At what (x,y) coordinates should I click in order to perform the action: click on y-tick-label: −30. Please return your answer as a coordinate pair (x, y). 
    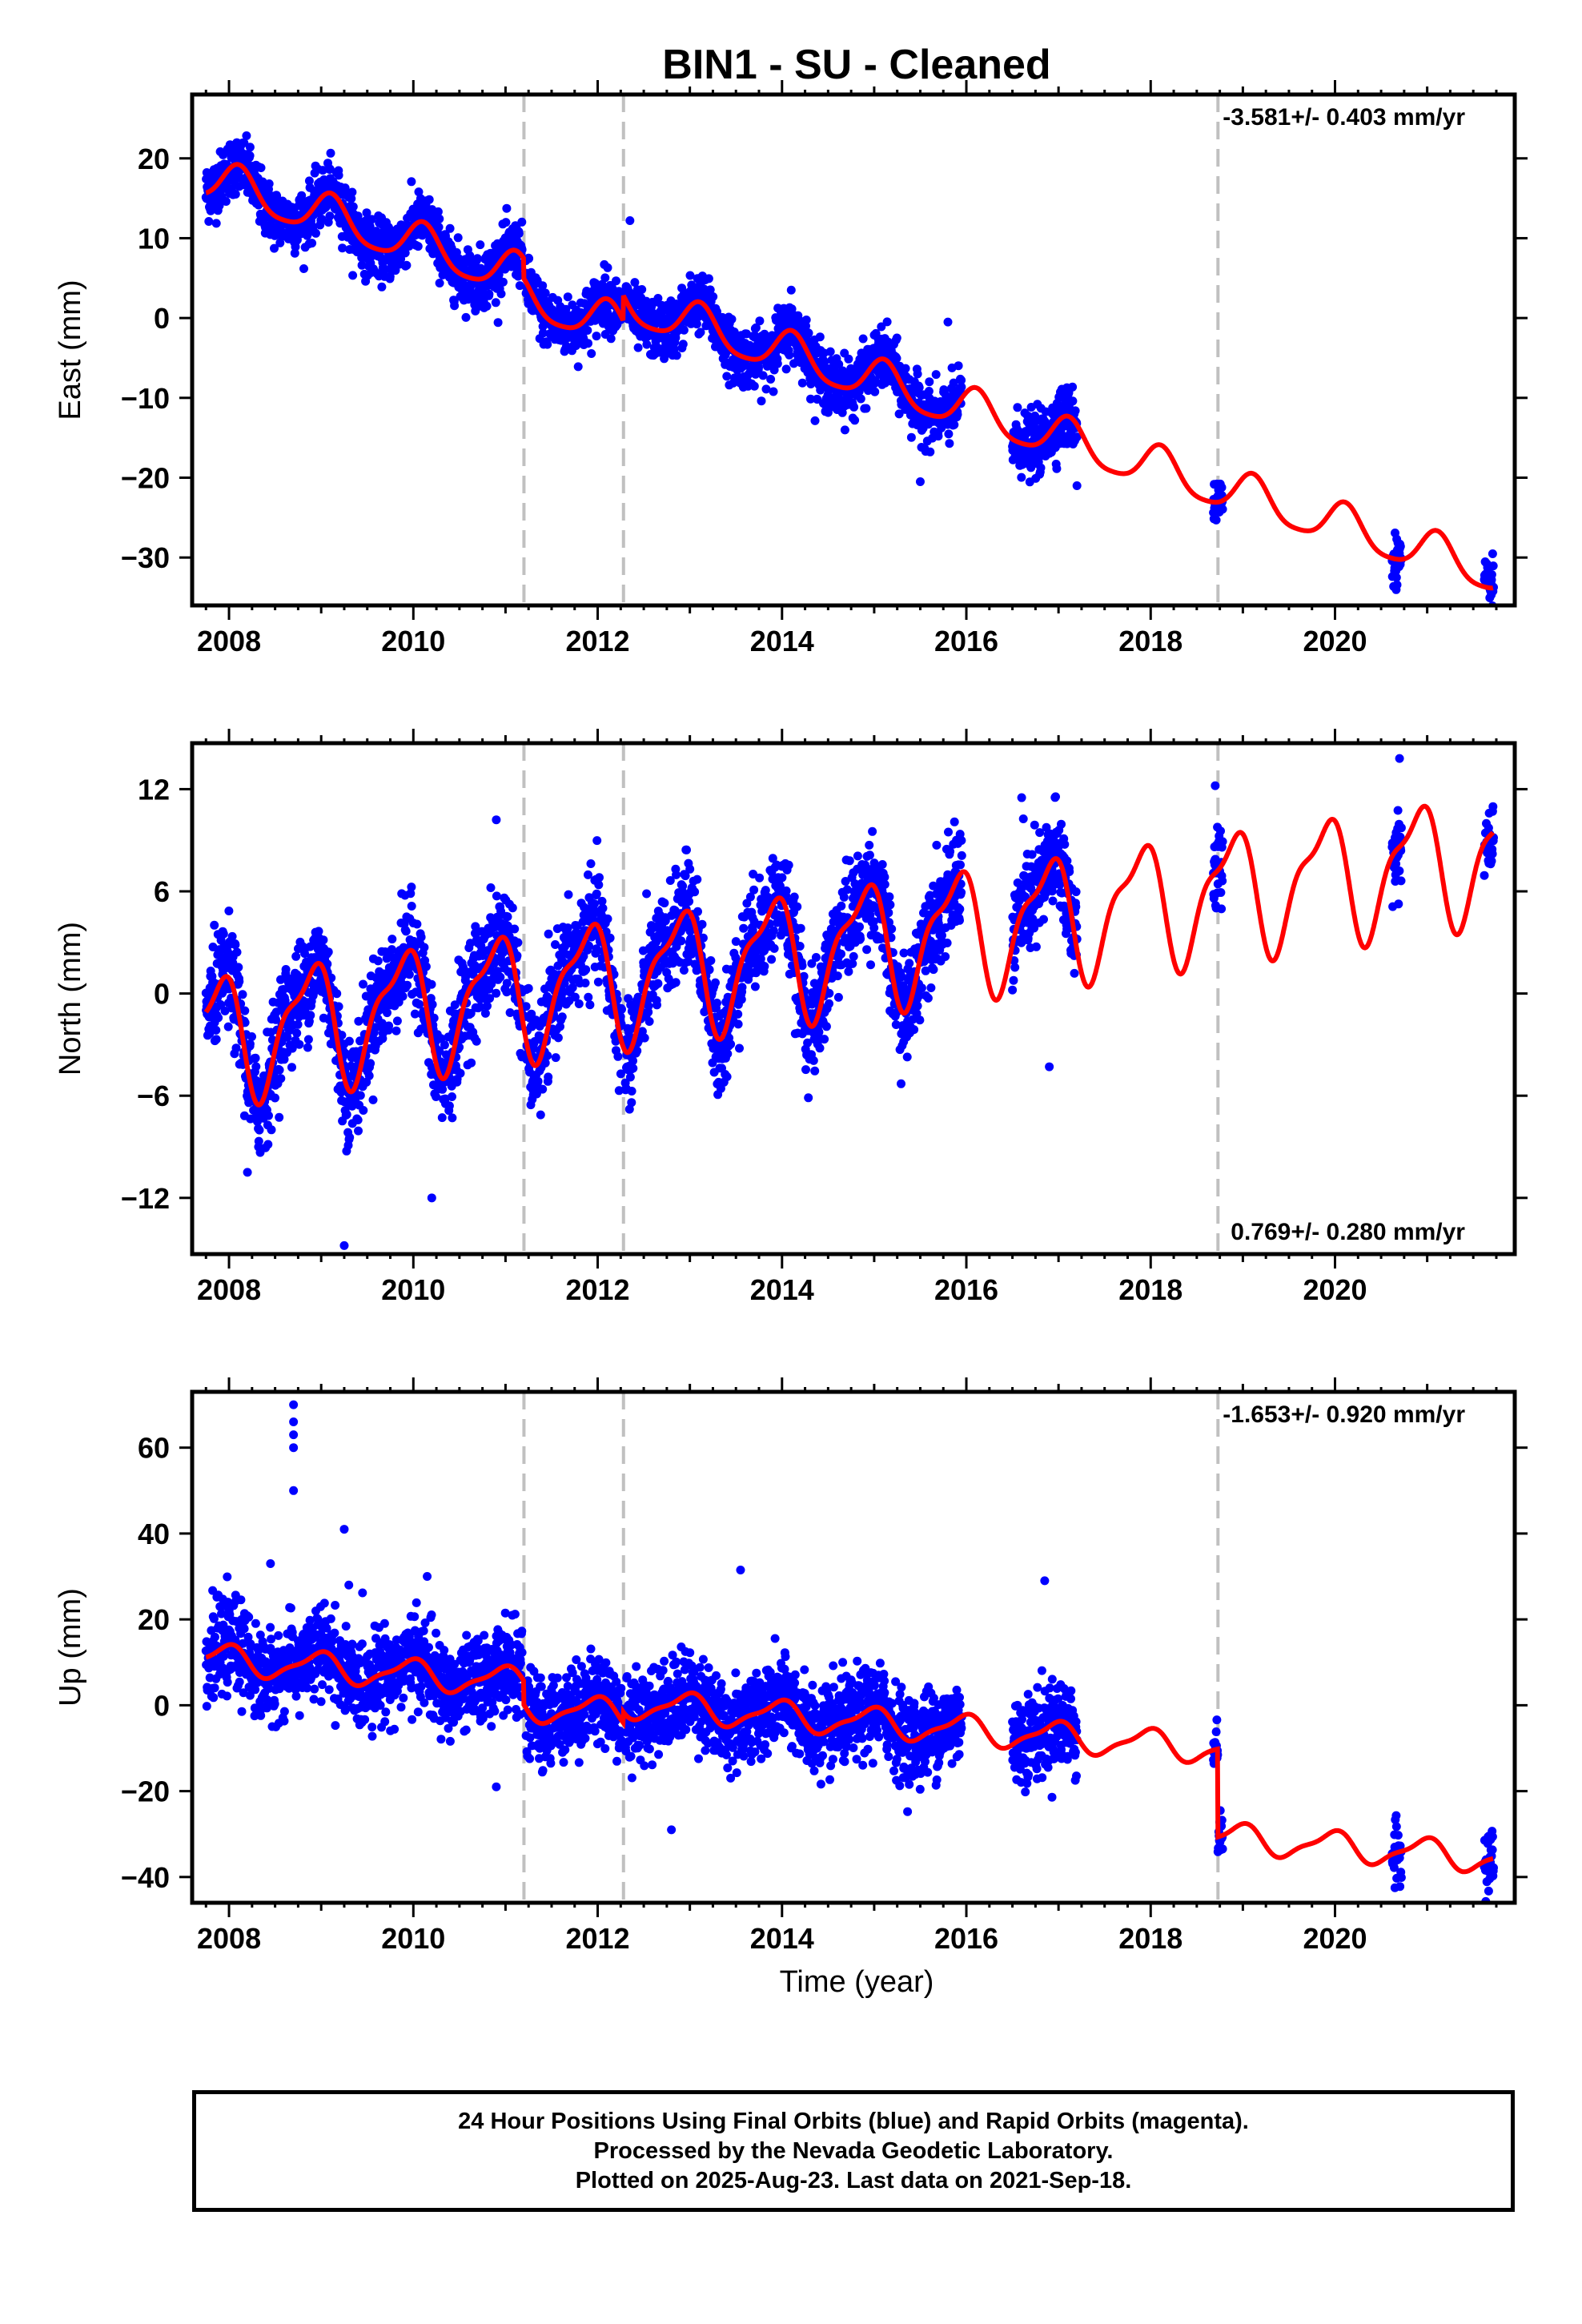
    Looking at the image, I should click on (145, 557).